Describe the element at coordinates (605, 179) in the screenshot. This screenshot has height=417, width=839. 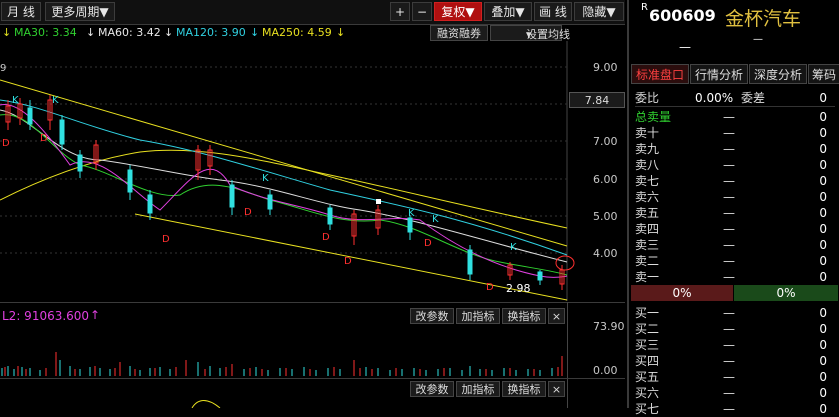
I see `price-tick: 6.00` at that location.